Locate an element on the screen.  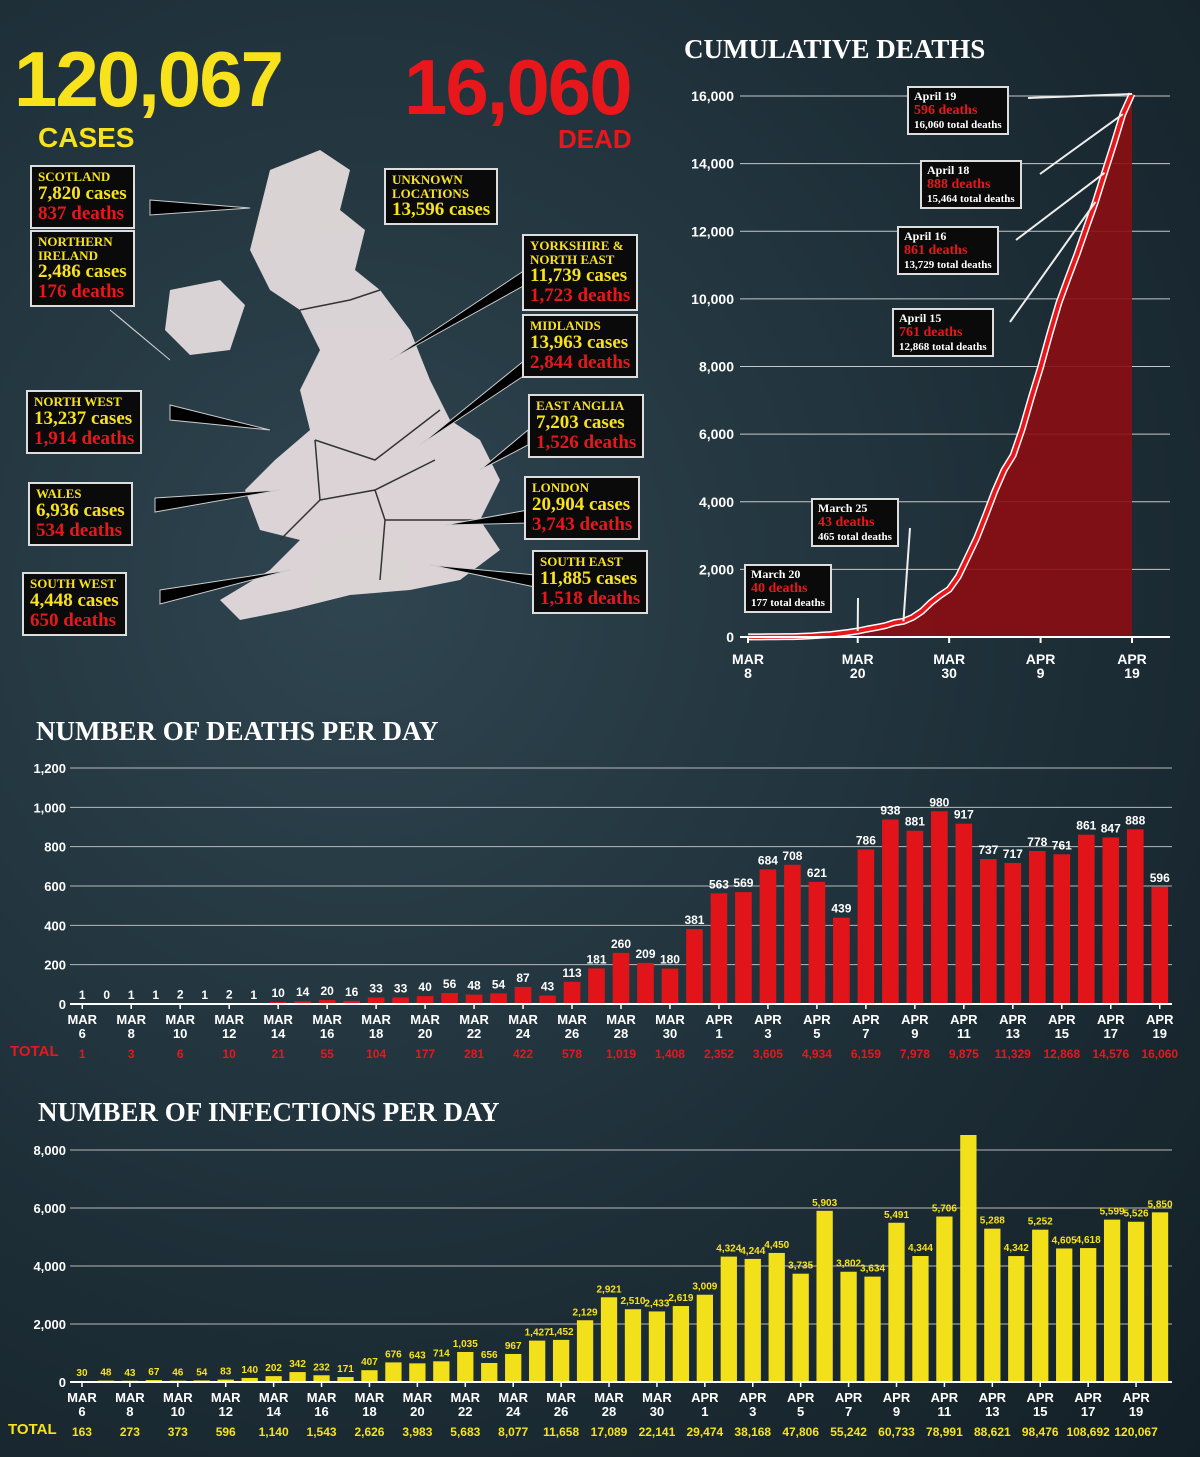
total-value: 163 is located at coordinates (82, 1432).